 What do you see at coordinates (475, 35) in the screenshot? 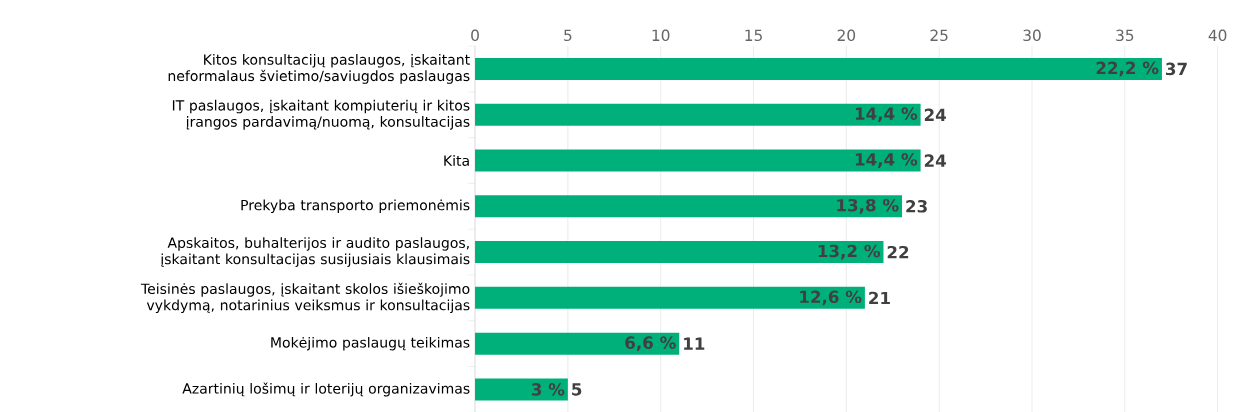
I see `x-tick-label: 0` at bounding box center [475, 35].